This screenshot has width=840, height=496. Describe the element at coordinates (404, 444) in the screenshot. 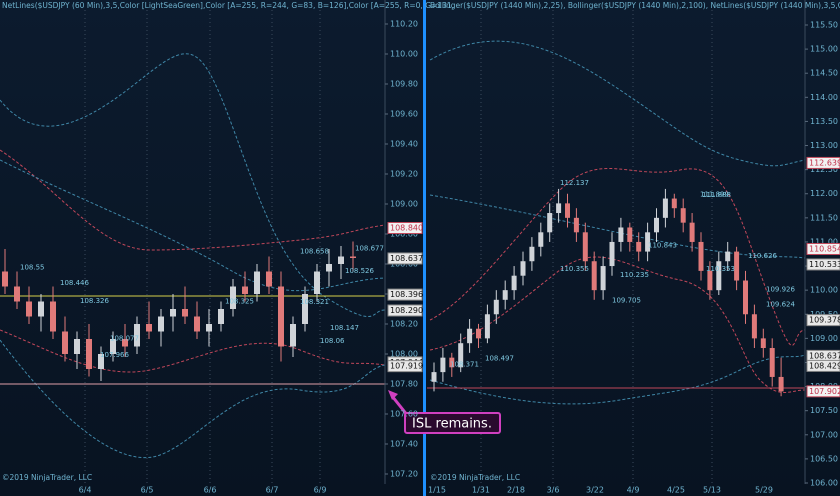

I see `y-tick-label: 107.40` at that location.